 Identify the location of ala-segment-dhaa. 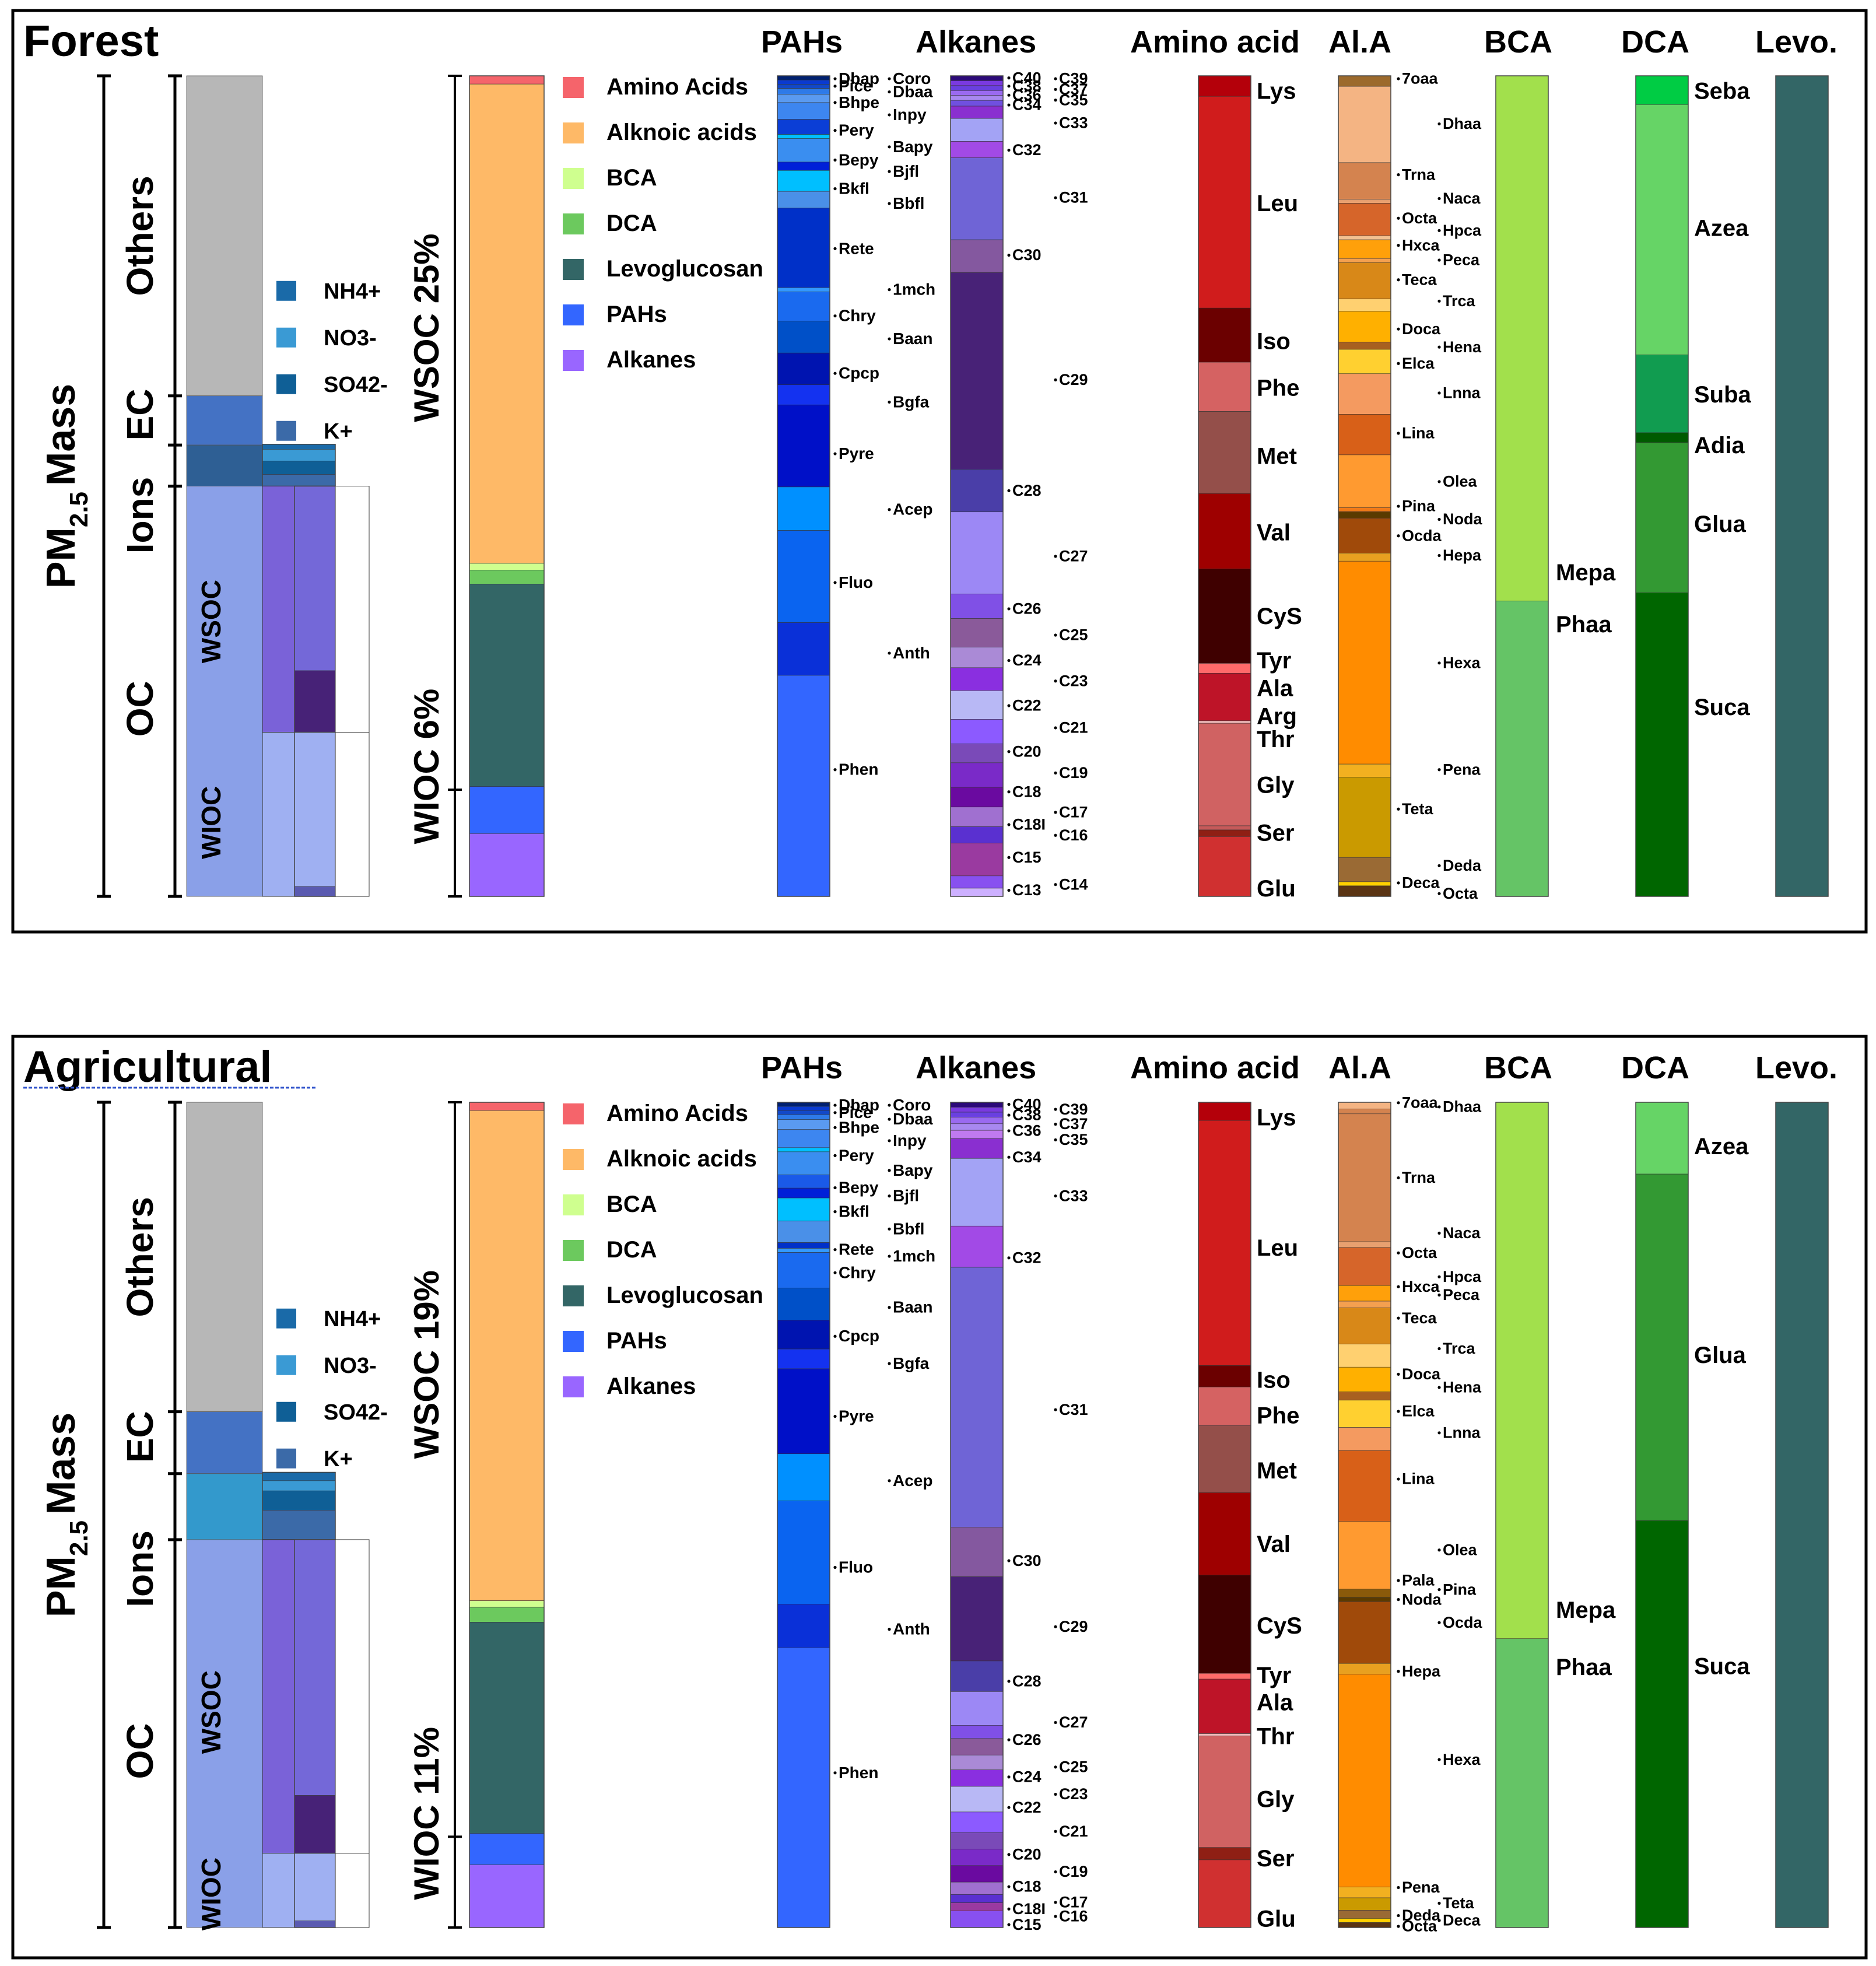
(1364, 124).